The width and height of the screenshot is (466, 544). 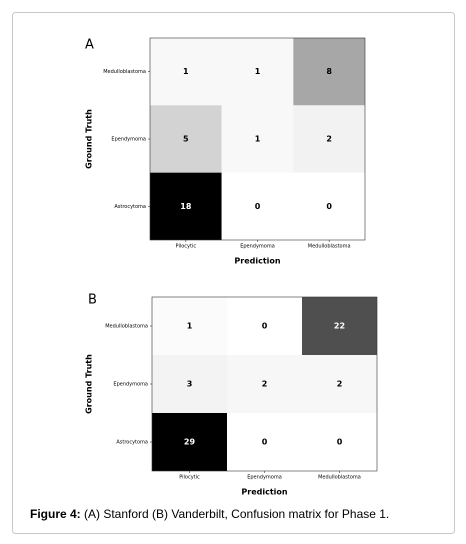 I want to click on panel-label: A, so click(x=89, y=45).